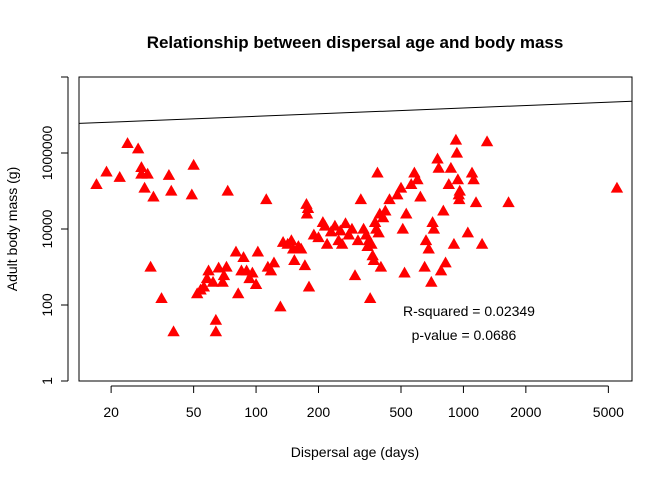 This screenshot has width=672, height=480. What do you see at coordinates (463, 412) in the screenshot?
I see `x-tick-label: 1000` at bounding box center [463, 412].